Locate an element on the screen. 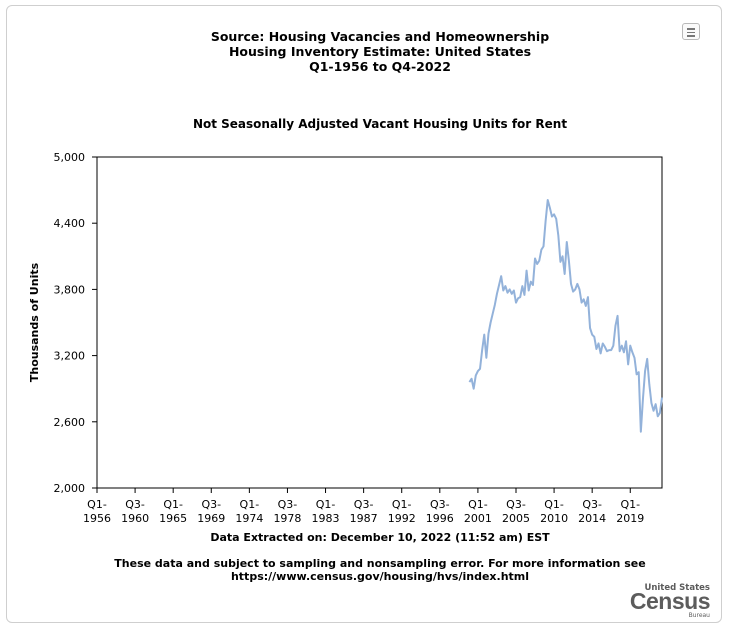 The height and width of the screenshot is (631, 730). x-tick-label-year: 1983 is located at coordinates (326, 518).